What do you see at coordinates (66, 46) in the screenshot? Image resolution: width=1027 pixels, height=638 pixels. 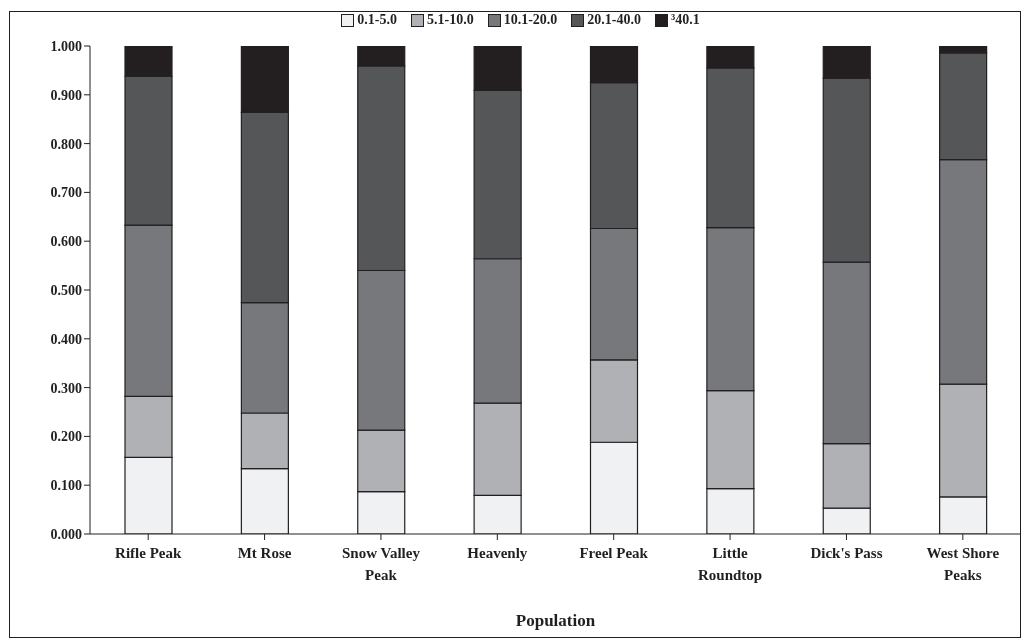 I see `y-tick-label: 1.000` at bounding box center [66, 46].